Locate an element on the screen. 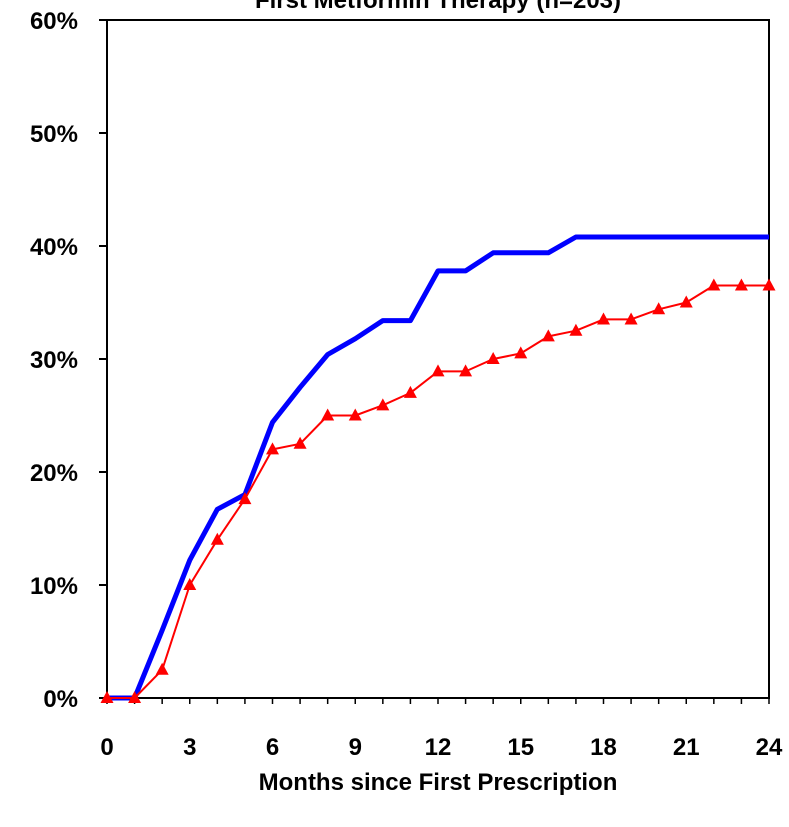  y-tick-label: 40% is located at coordinates (54, 247).